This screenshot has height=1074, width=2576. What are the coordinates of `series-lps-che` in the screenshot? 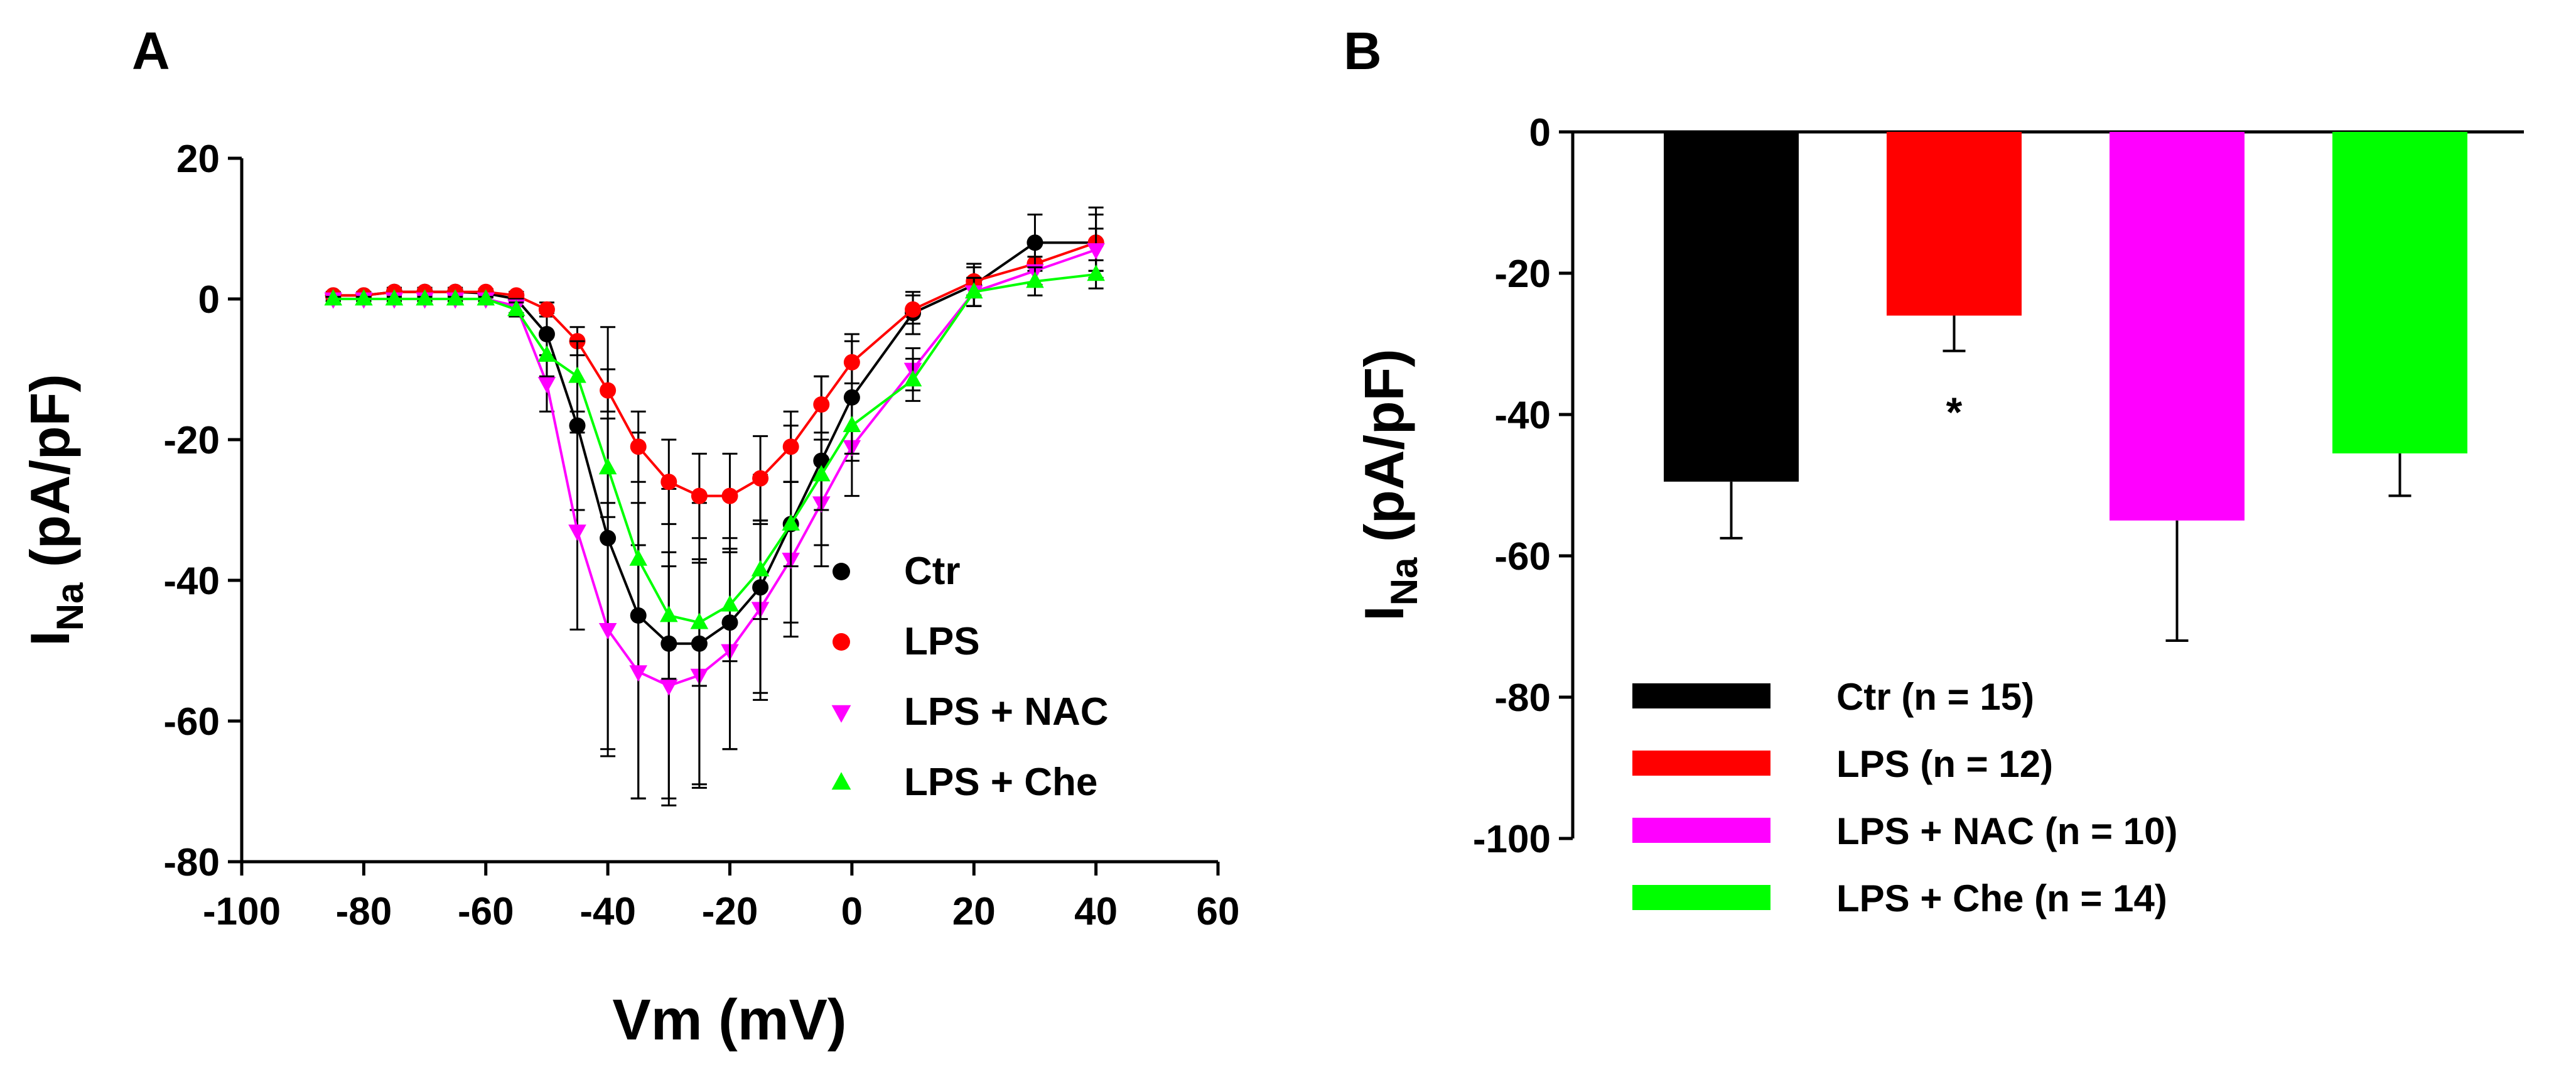 It's located at (714, 473).